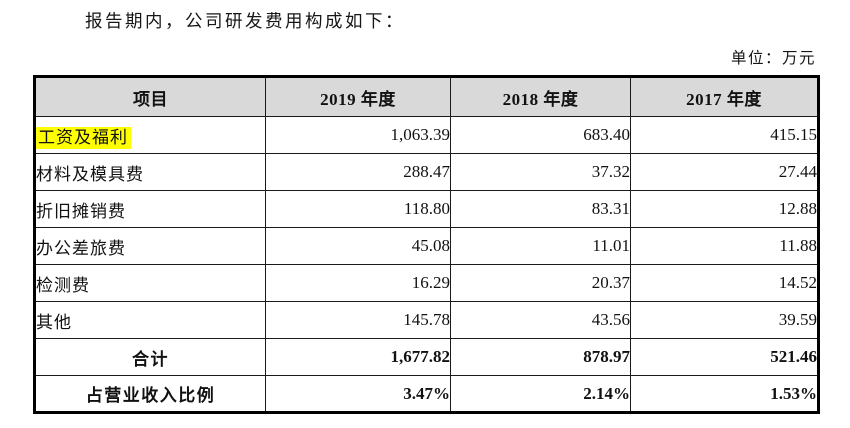  What do you see at coordinates (724, 209) in the screenshot?
I see `value-2017: 12.88` at bounding box center [724, 209].